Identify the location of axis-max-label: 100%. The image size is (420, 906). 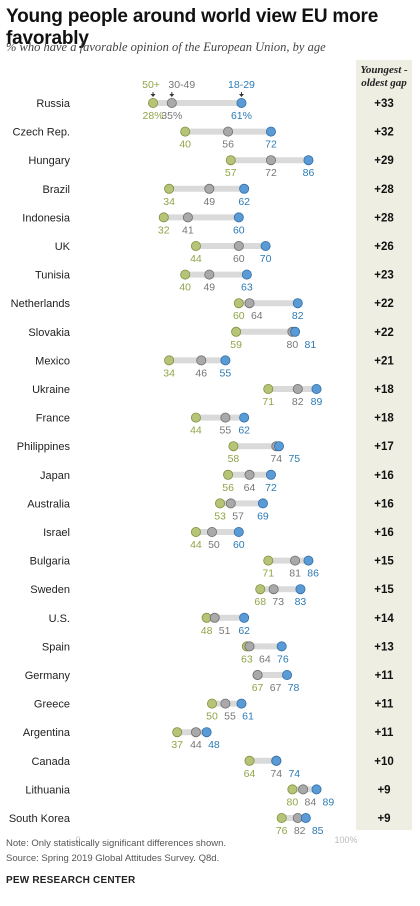
(345, 840).